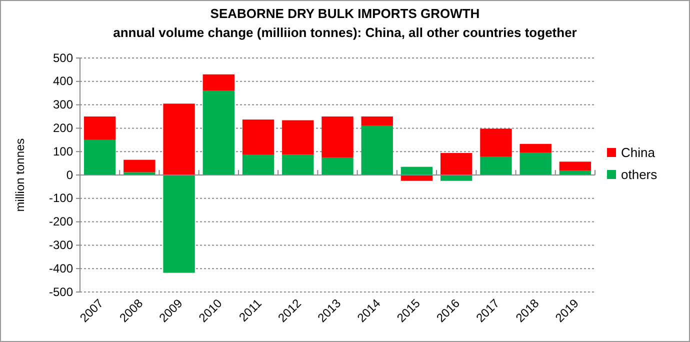  Describe the element at coordinates (61, 198) in the screenshot. I see `y-tick-label: -100` at that location.